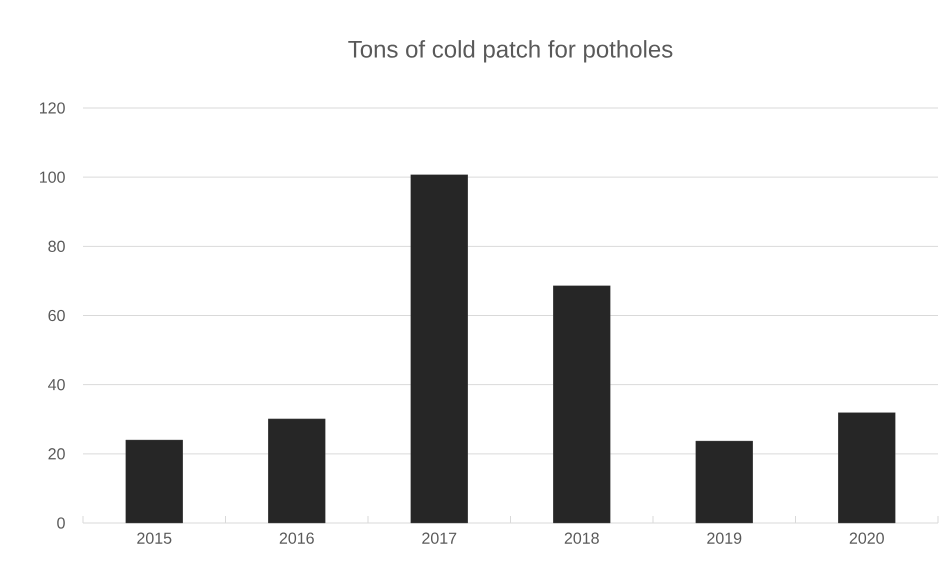 The height and width of the screenshot is (578, 952). What do you see at coordinates (439, 538) in the screenshot?
I see `x-tick-label: 2017` at bounding box center [439, 538].